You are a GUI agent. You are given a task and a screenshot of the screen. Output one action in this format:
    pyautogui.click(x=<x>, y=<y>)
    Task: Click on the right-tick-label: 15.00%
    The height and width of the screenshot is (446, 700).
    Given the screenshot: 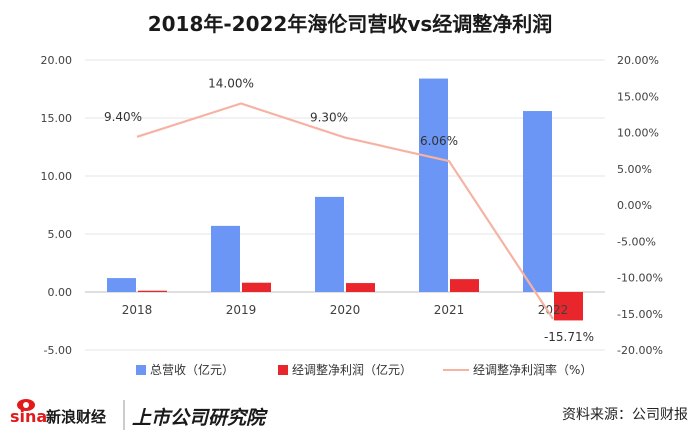 What is the action you would take?
    pyautogui.click(x=638, y=96)
    